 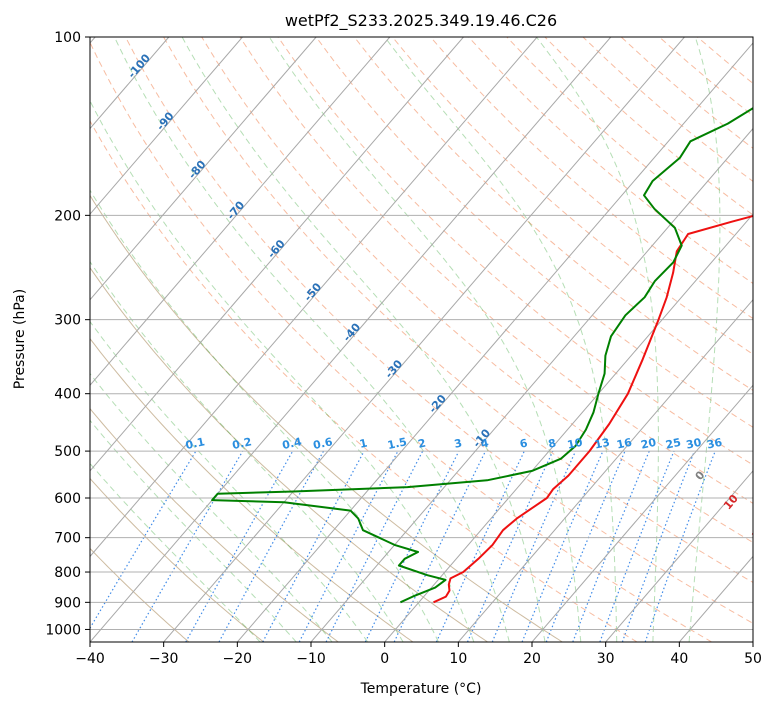 I want to click on mixing-ratio-label: 13, so click(x=602, y=444).